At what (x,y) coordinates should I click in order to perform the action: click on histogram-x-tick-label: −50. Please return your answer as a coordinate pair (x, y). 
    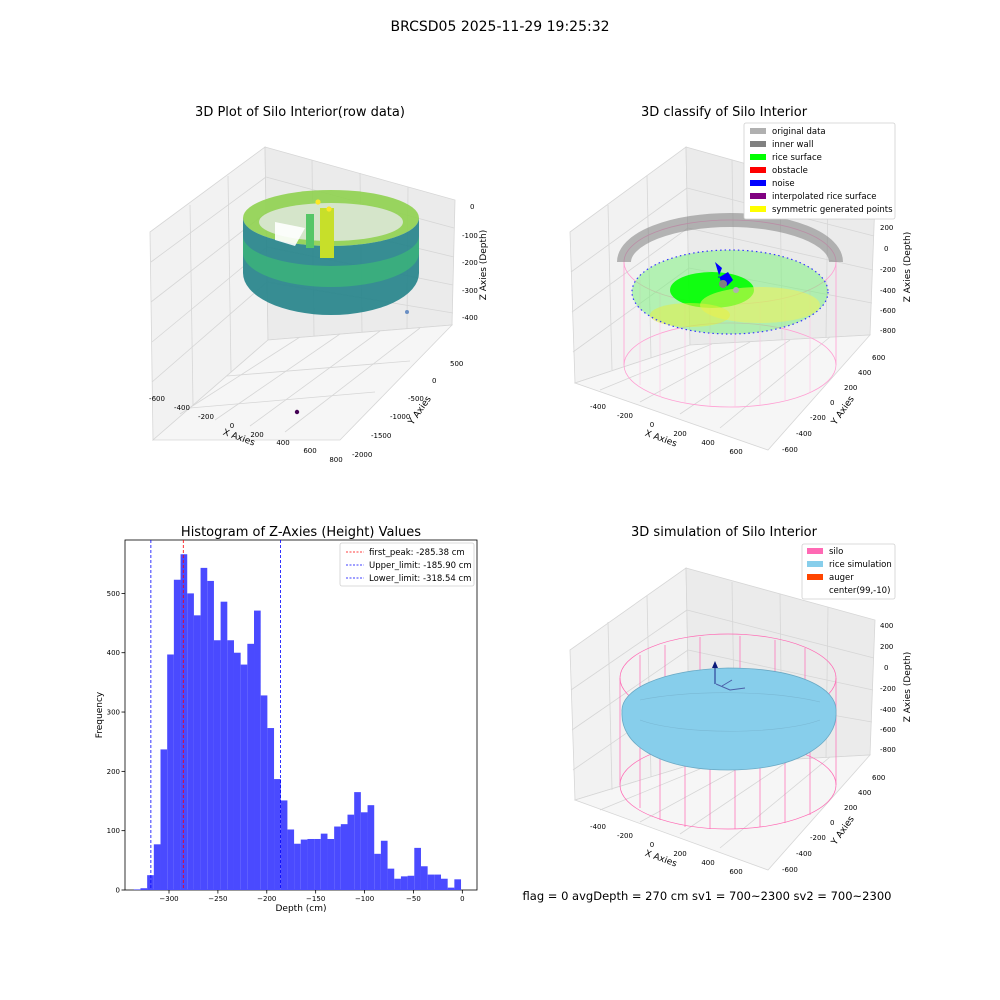
    Looking at the image, I should click on (413, 899).